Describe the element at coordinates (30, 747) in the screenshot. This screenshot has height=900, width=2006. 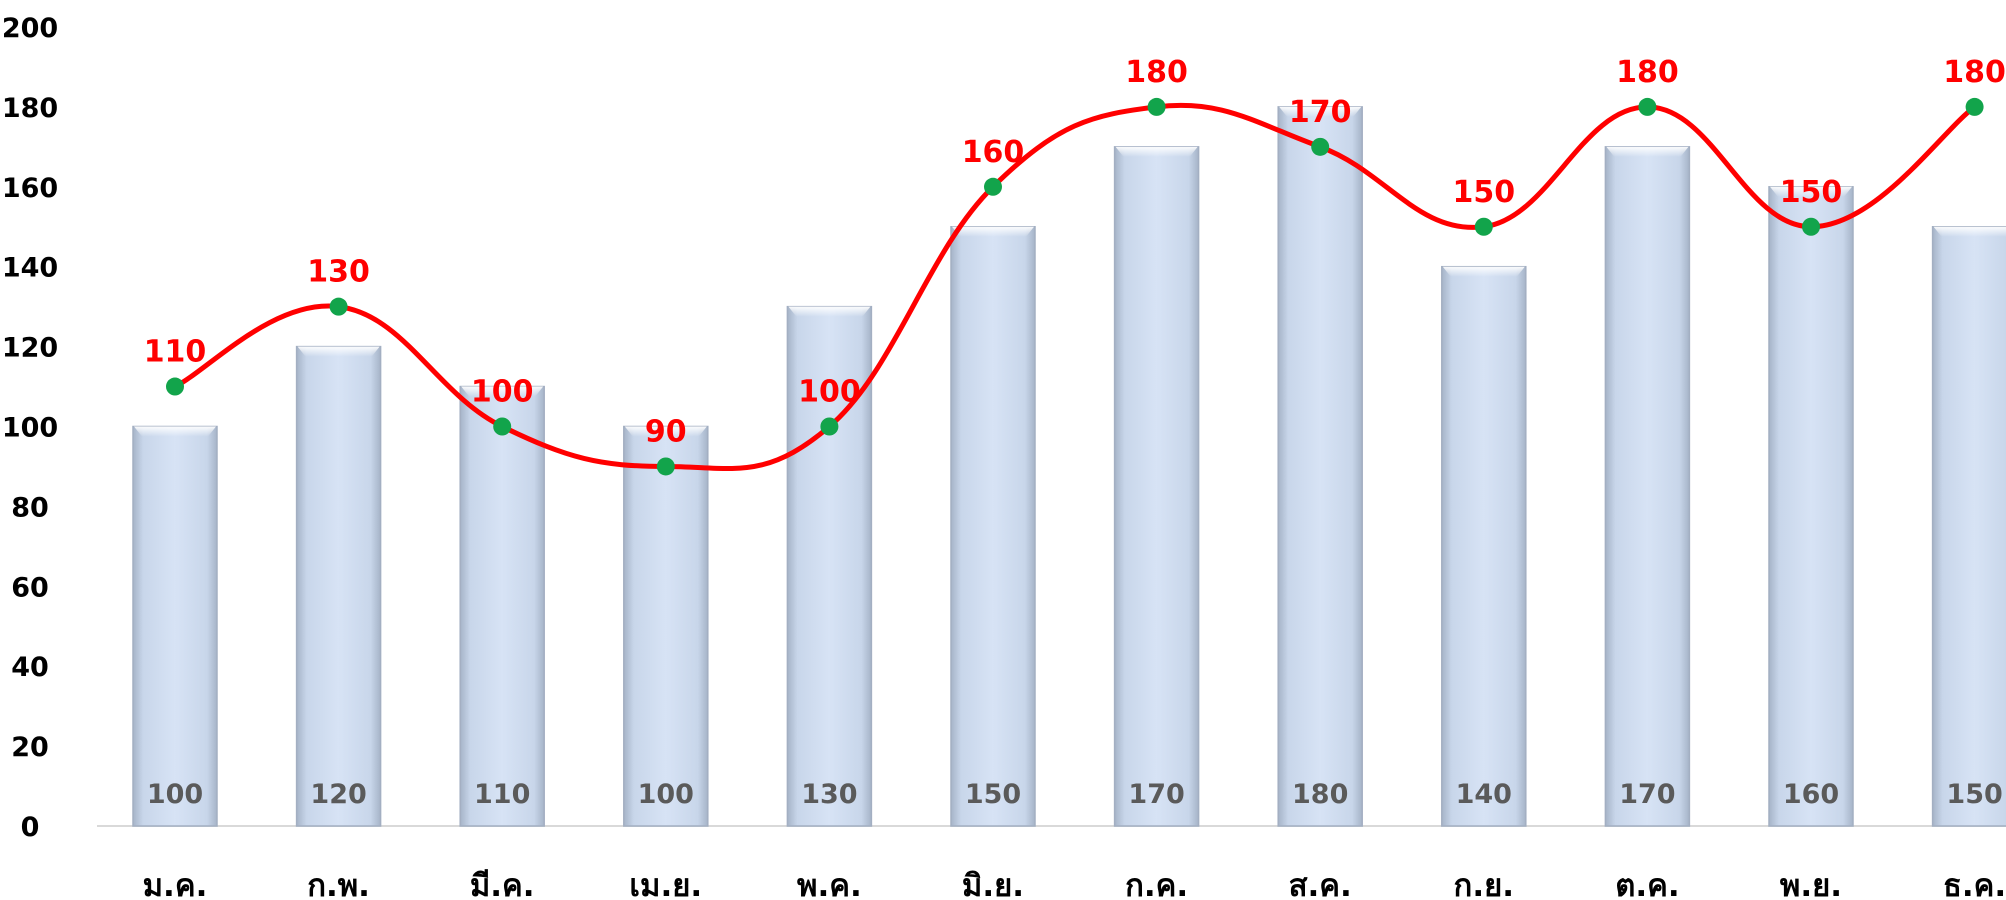
I see `y-tick-label: 20` at that location.